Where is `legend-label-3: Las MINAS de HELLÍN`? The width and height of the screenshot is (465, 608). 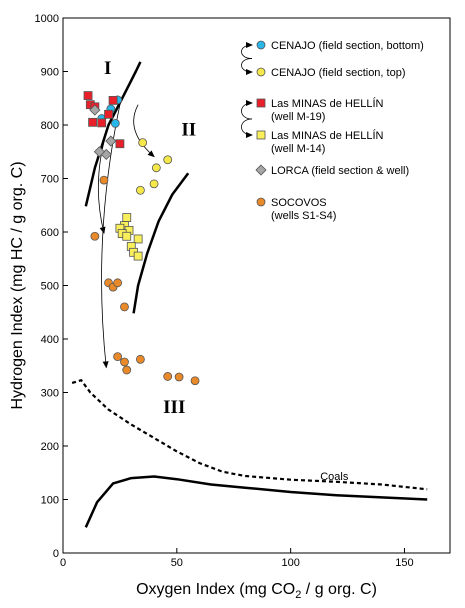 legend-label-3: Las MINAS de HELLÍN is located at coordinates (327, 135).